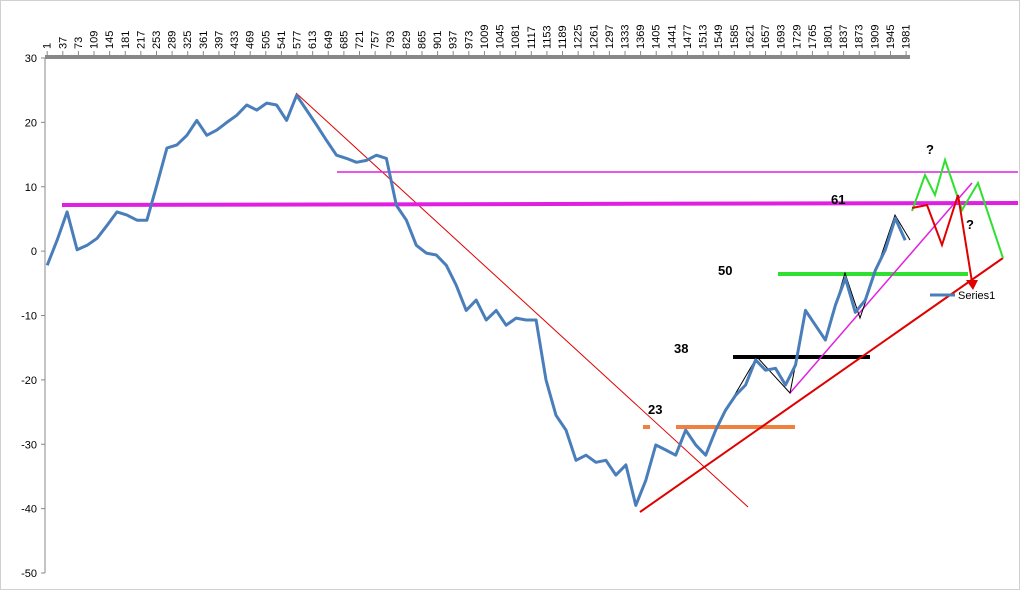  What do you see at coordinates (641, 37) in the screenshot?
I see `x-tick-label: 1369` at bounding box center [641, 37].